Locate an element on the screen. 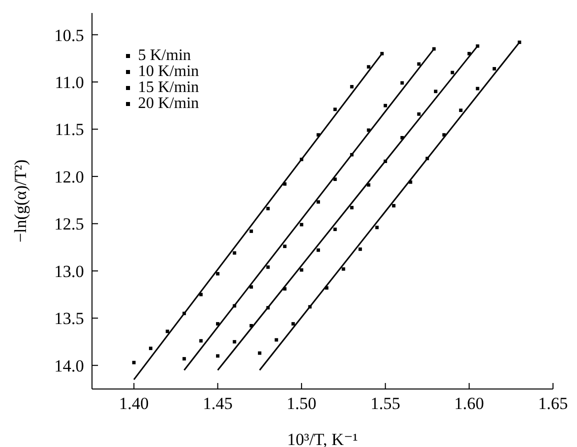 The width and height of the screenshot is (577, 447). legend-label: 15 K/min is located at coordinates (168, 87).